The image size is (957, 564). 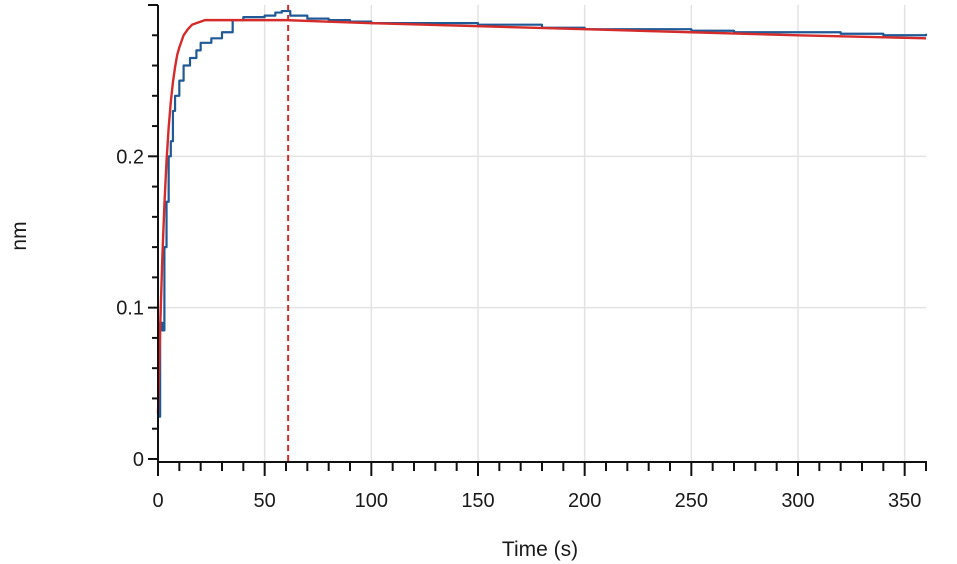 What do you see at coordinates (691, 501) in the screenshot?
I see `x-tick-label: 250` at bounding box center [691, 501].